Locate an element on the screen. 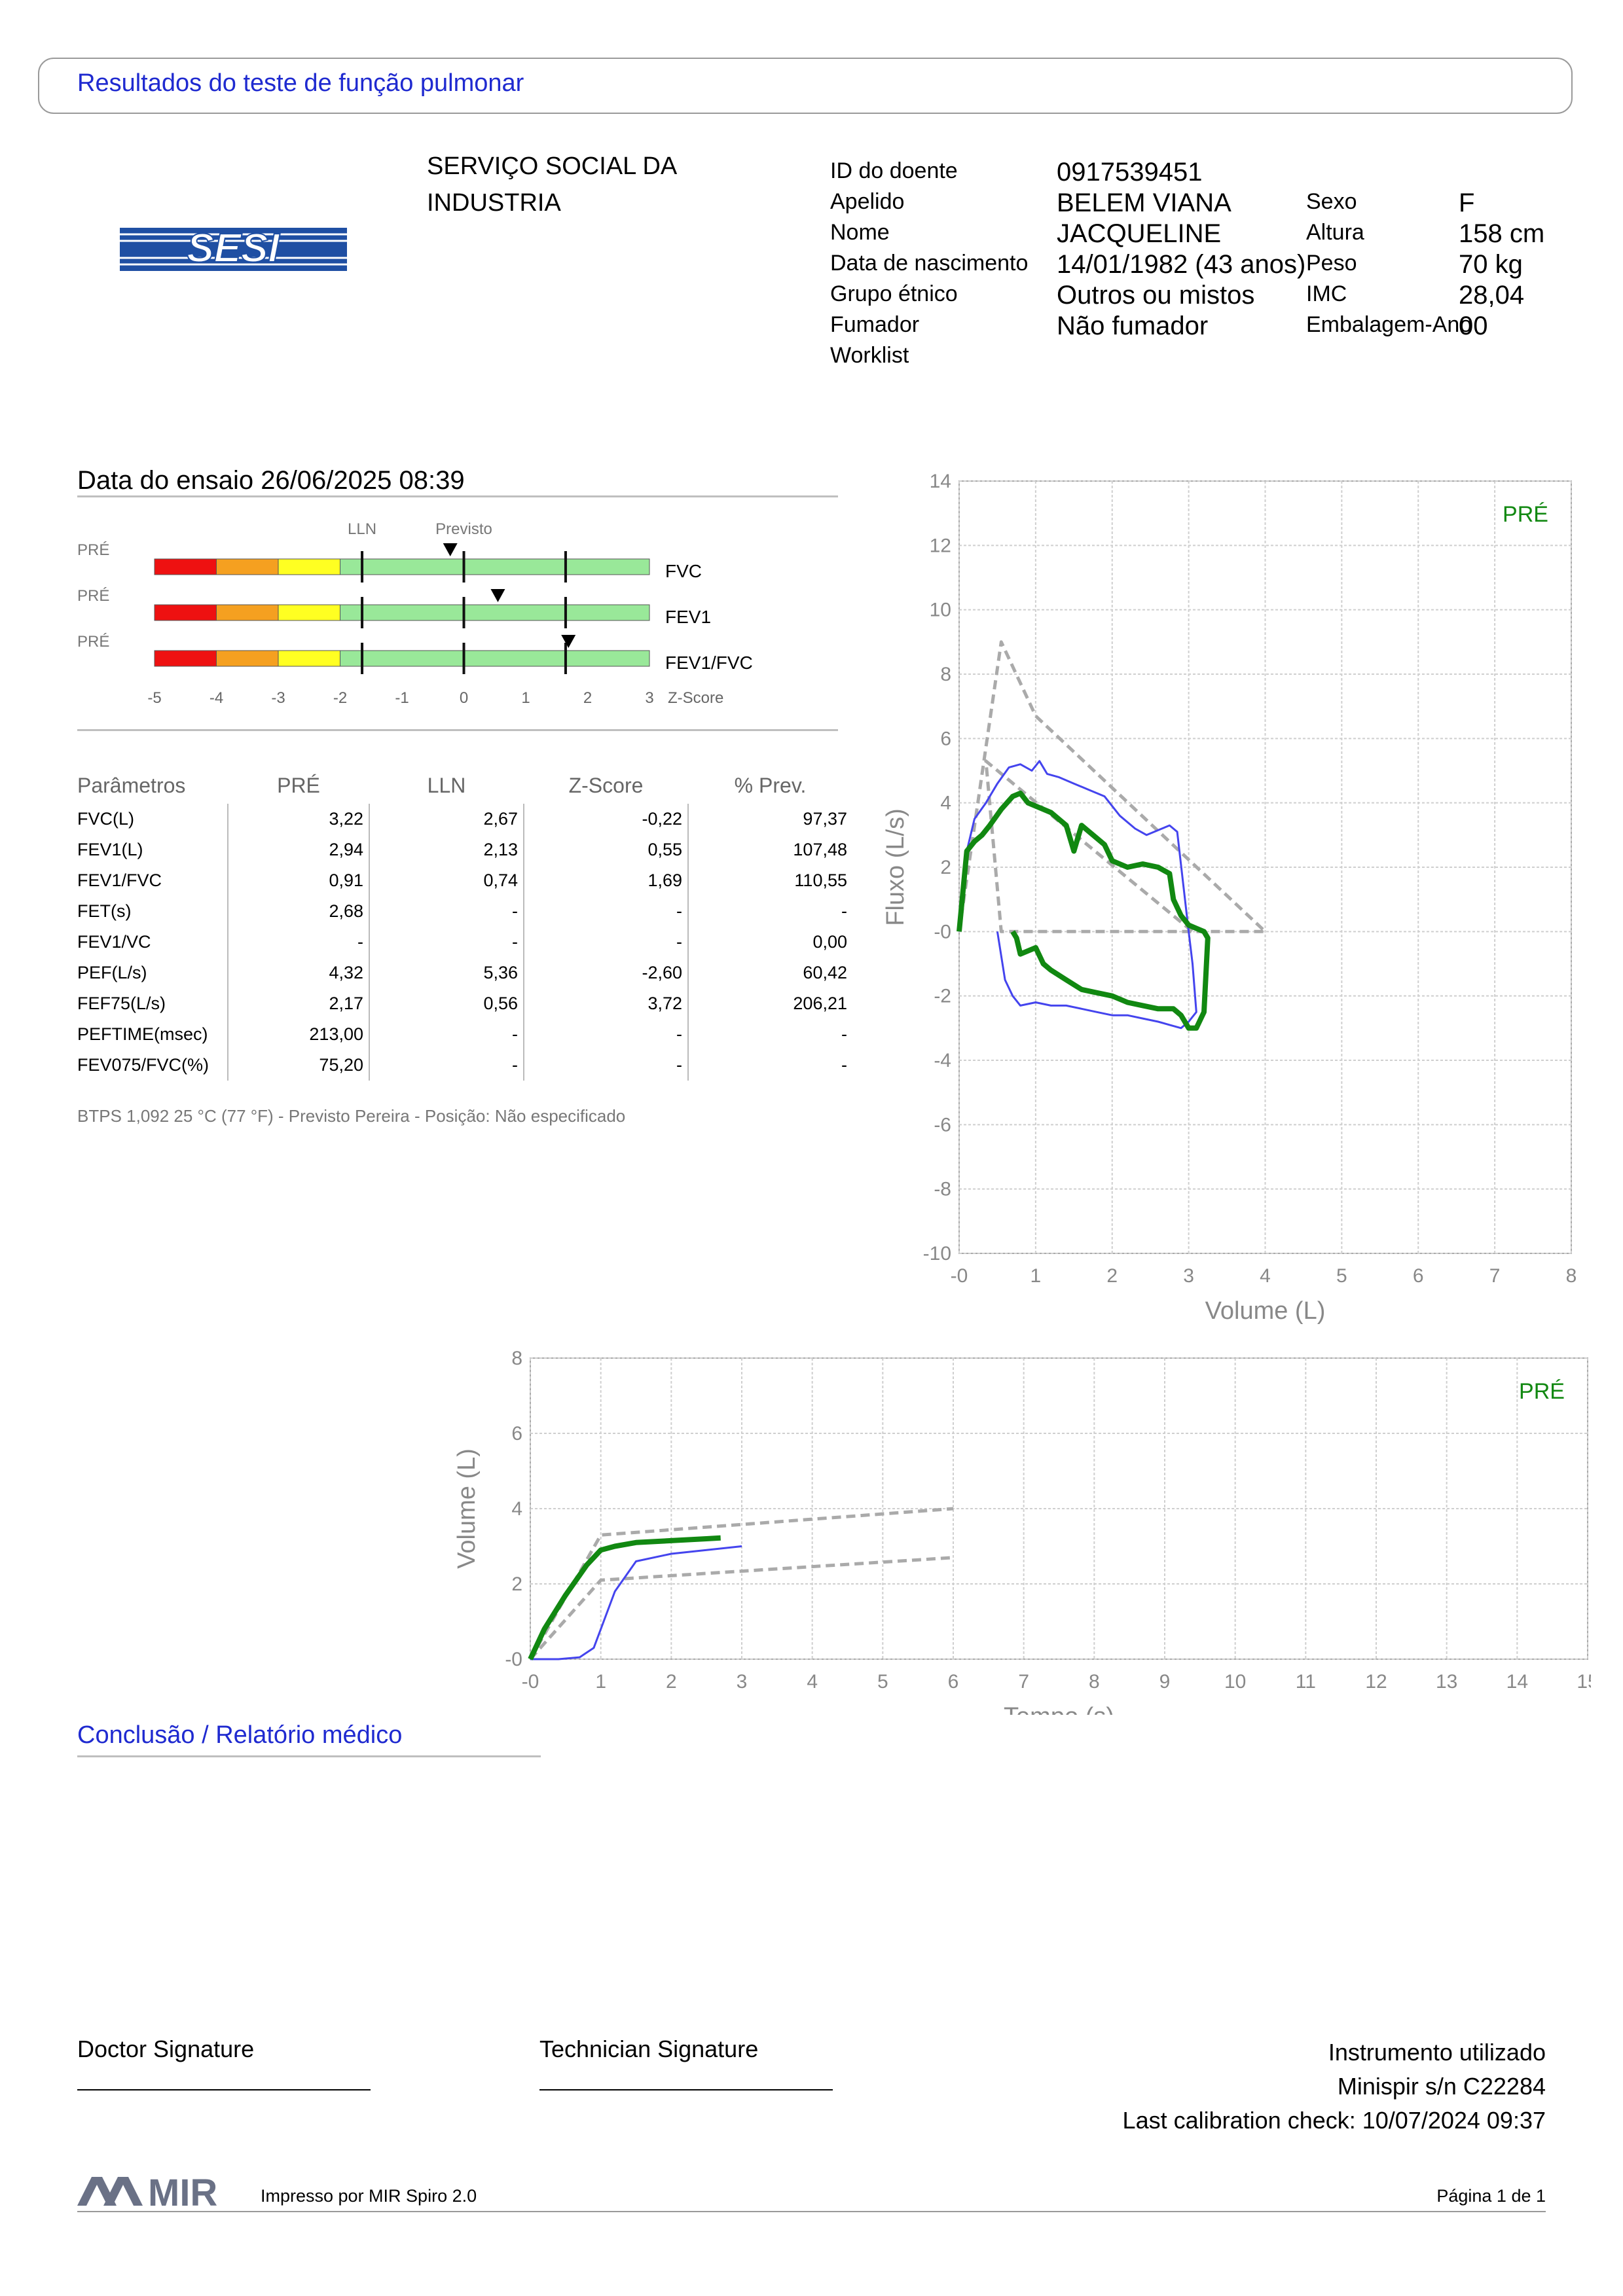 The image size is (1623, 2296). predicted-marker-label: Previsto is located at coordinates (463, 529).